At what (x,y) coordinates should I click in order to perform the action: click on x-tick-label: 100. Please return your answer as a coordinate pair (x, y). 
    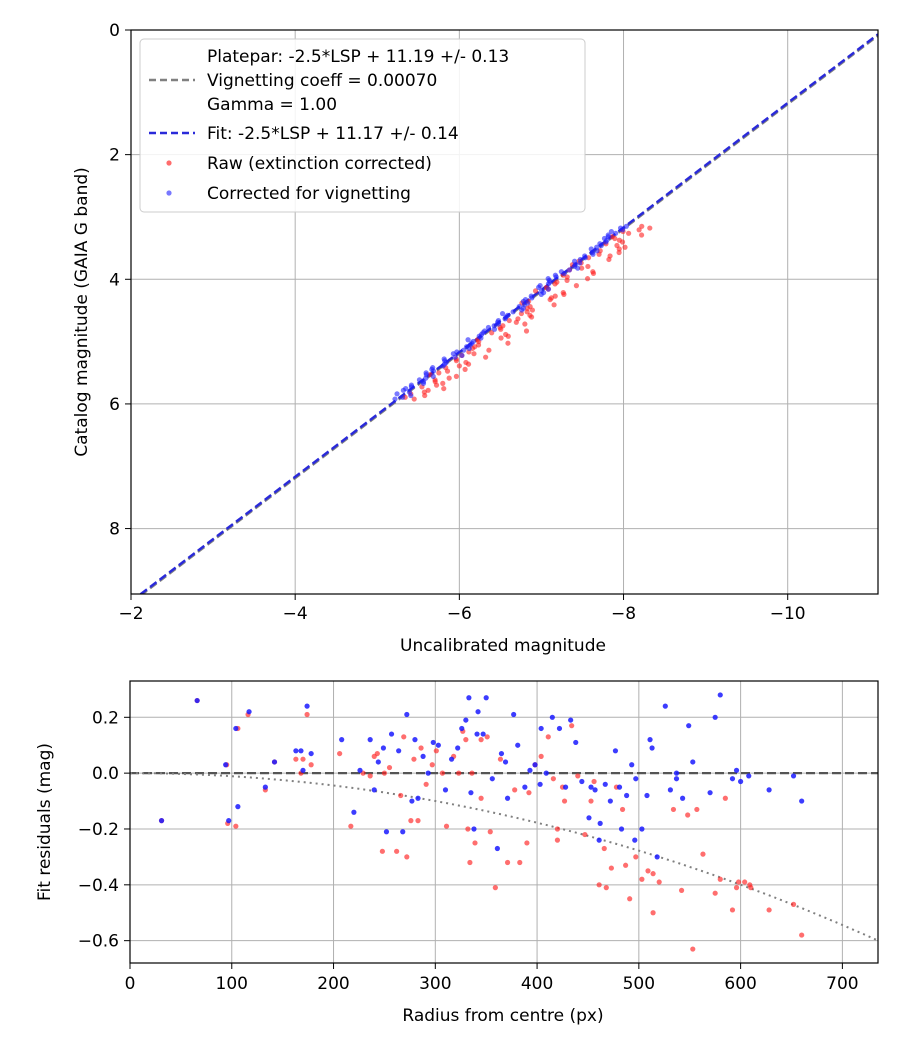
    Looking at the image, I should click on (232, 984).